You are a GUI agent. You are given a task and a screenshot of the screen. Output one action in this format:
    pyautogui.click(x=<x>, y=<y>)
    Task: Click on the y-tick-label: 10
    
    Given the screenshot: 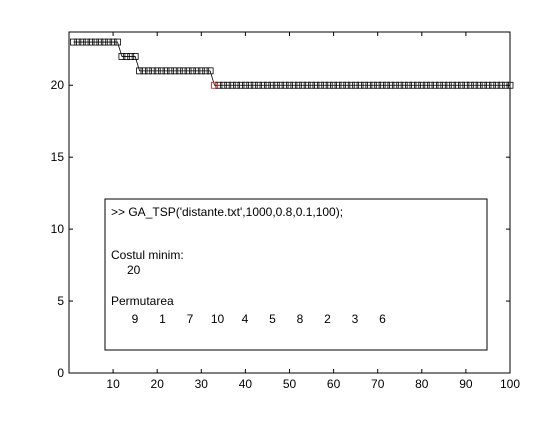 What is the action you would take?
    pyautogui.click(x=58, y=229)
    